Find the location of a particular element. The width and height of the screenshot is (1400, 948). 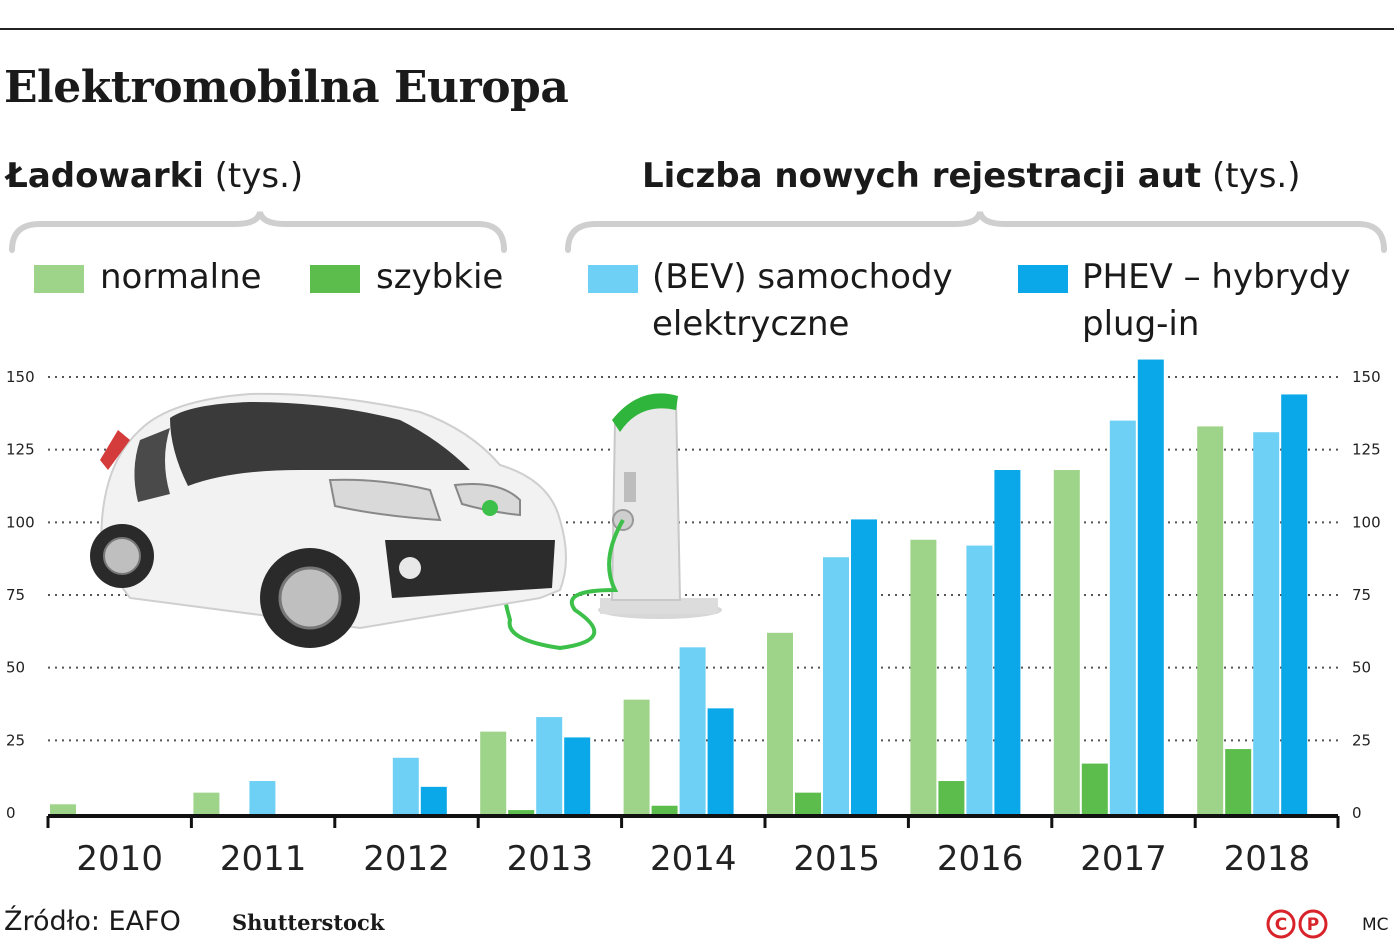

x-tick-label: 2013 is located at coordinates (550, 859).